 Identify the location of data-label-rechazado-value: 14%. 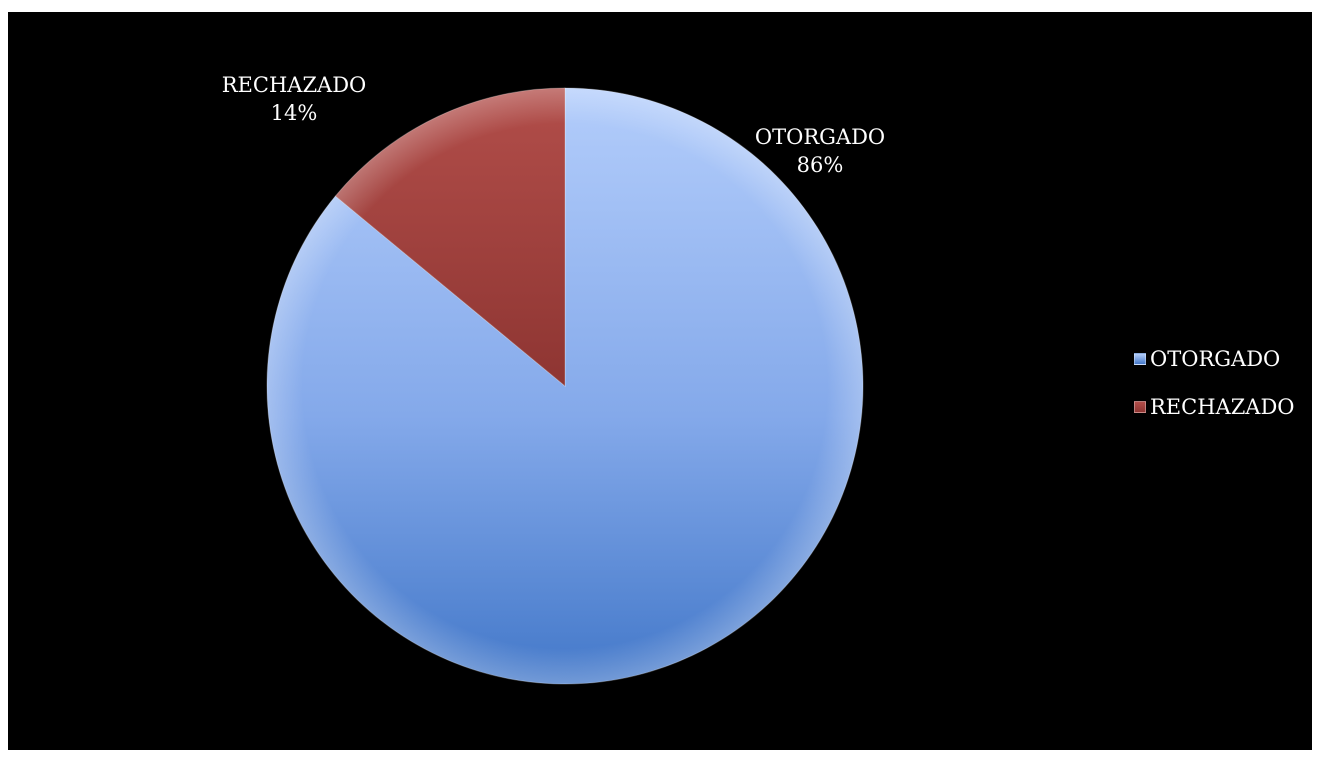
(294, 113).